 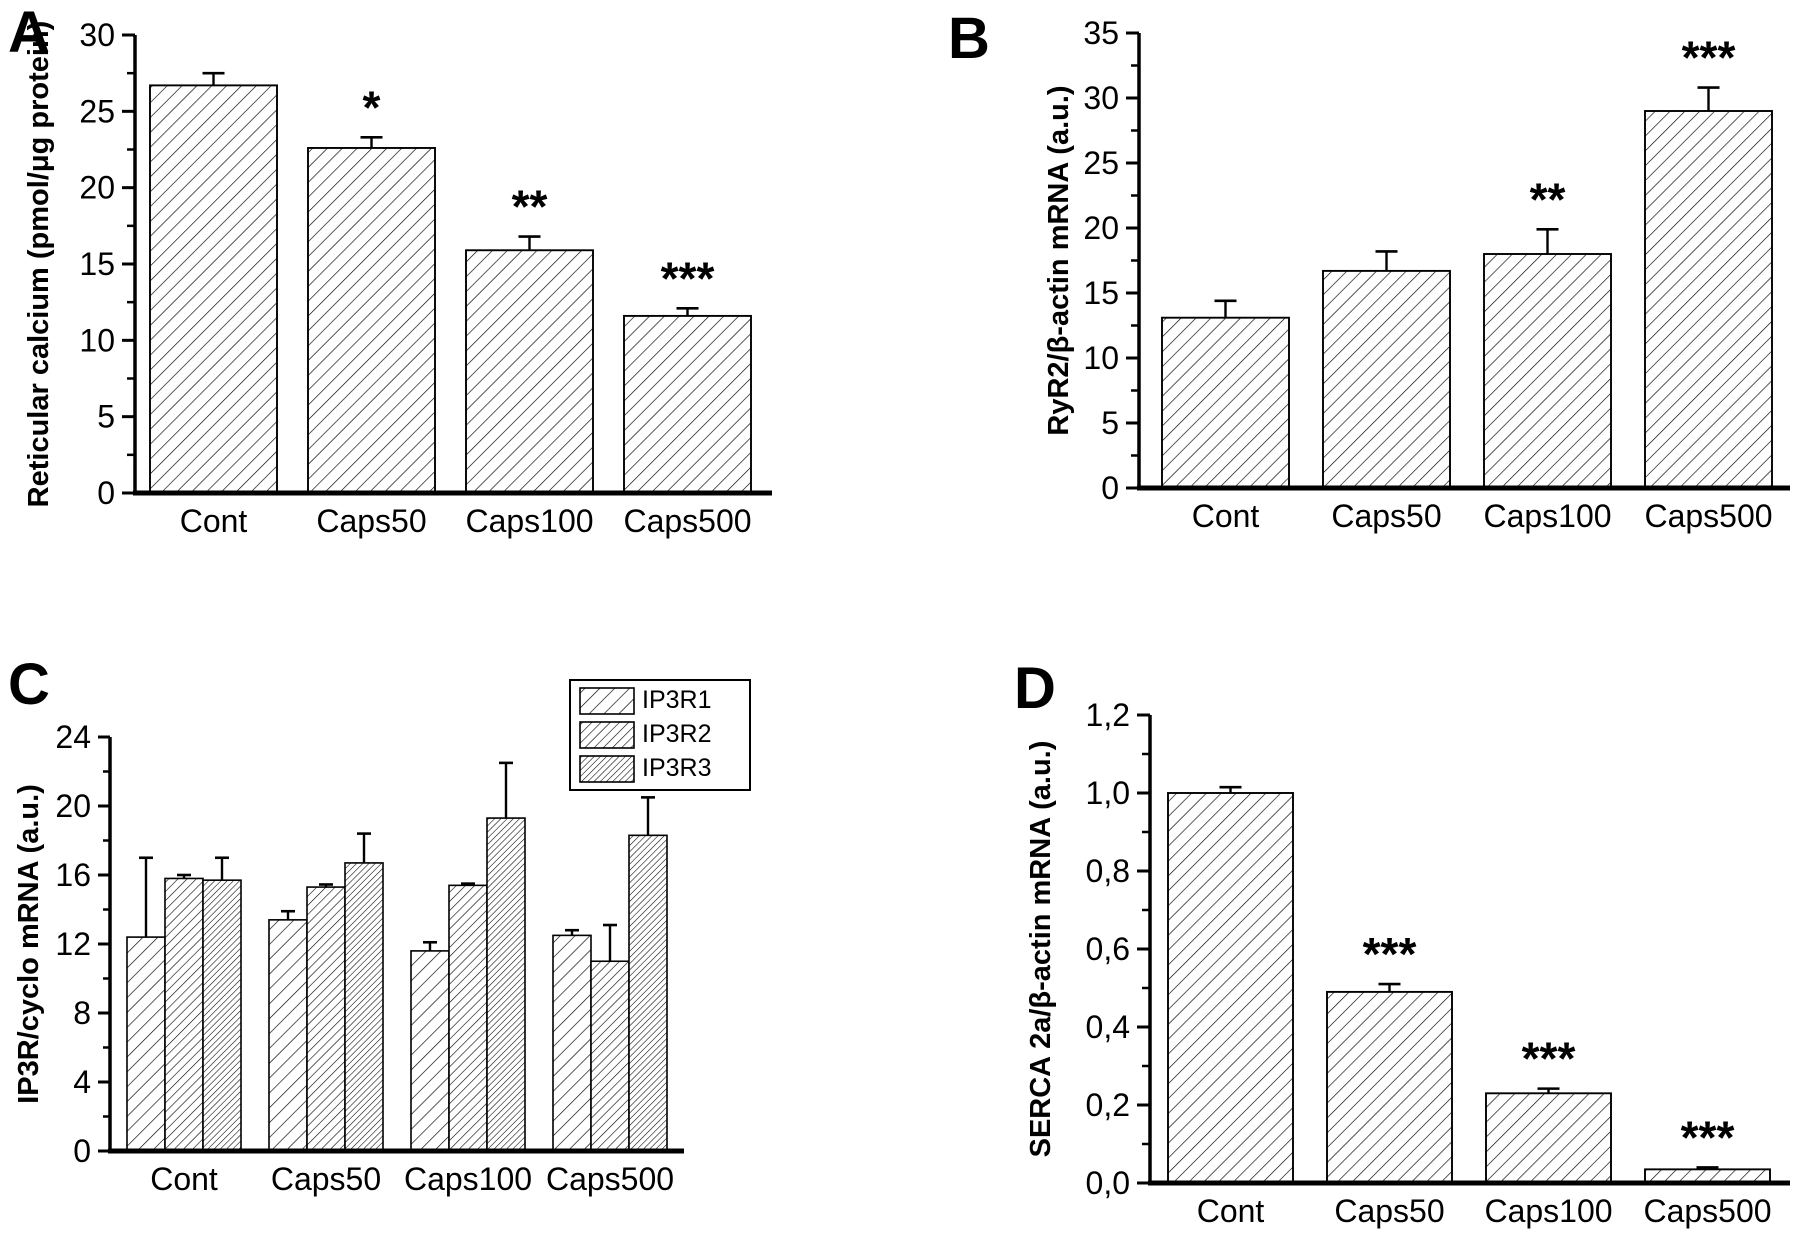 What do you see at coordinates (1041, 949) in the screenshot?
I see `y-axis-title: SERCA 2a/β-actin mRNA (a.u.)` at bounding box center [1041, 949].